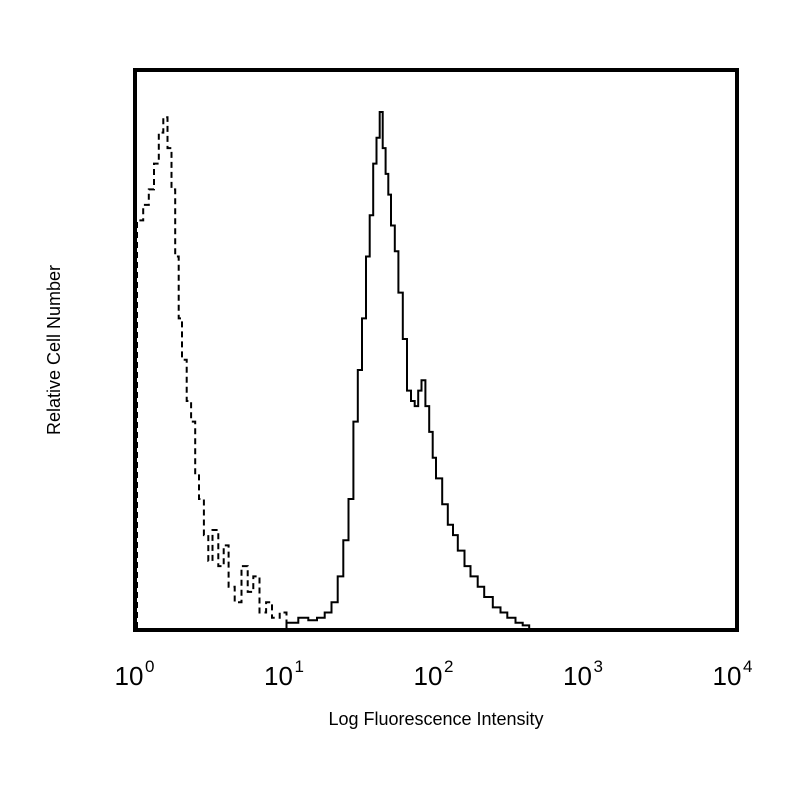 This screenshot has width=800, height=800. I want to click on x-tick-exponent: 2, so click(448, 666).